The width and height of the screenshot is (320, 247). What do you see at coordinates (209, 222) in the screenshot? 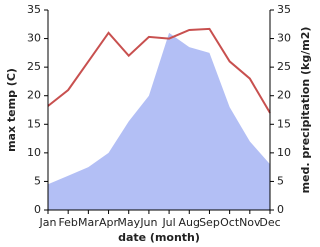
I see `x-tick-label: Sep` at bounding box center [209, 222].